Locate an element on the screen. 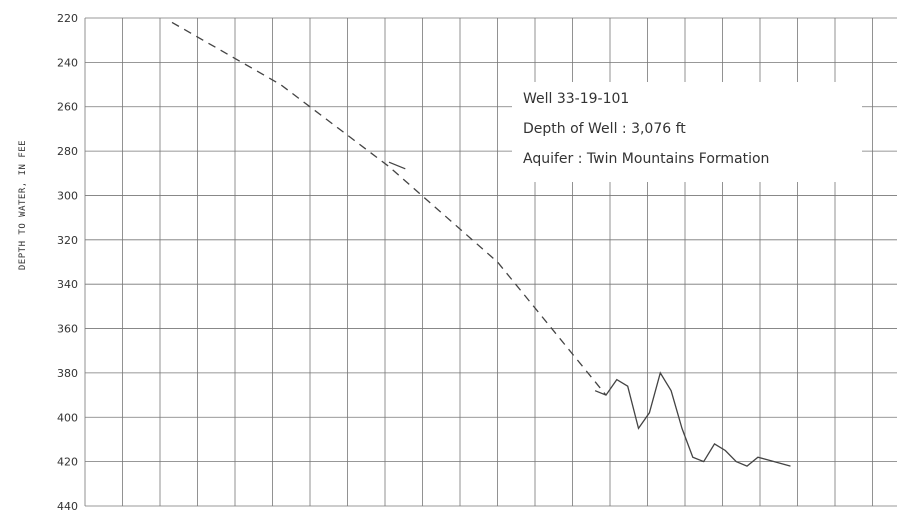  y-tick-label: 240 is located at coordinates (67, 62).